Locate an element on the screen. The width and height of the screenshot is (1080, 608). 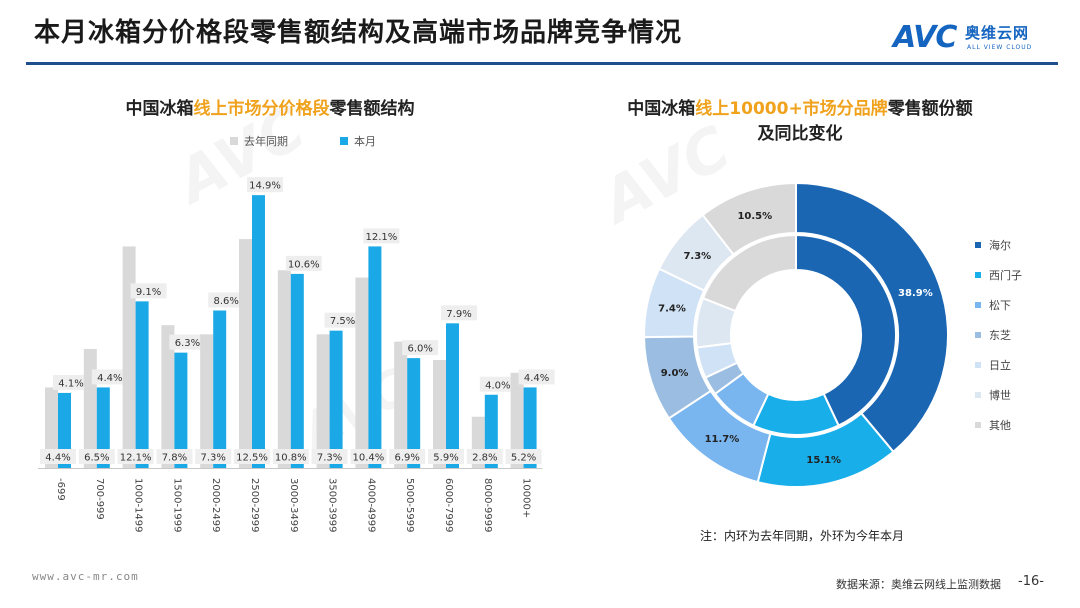
logo-cn-name: 奥维云网 is located at coordinates (997, 33).